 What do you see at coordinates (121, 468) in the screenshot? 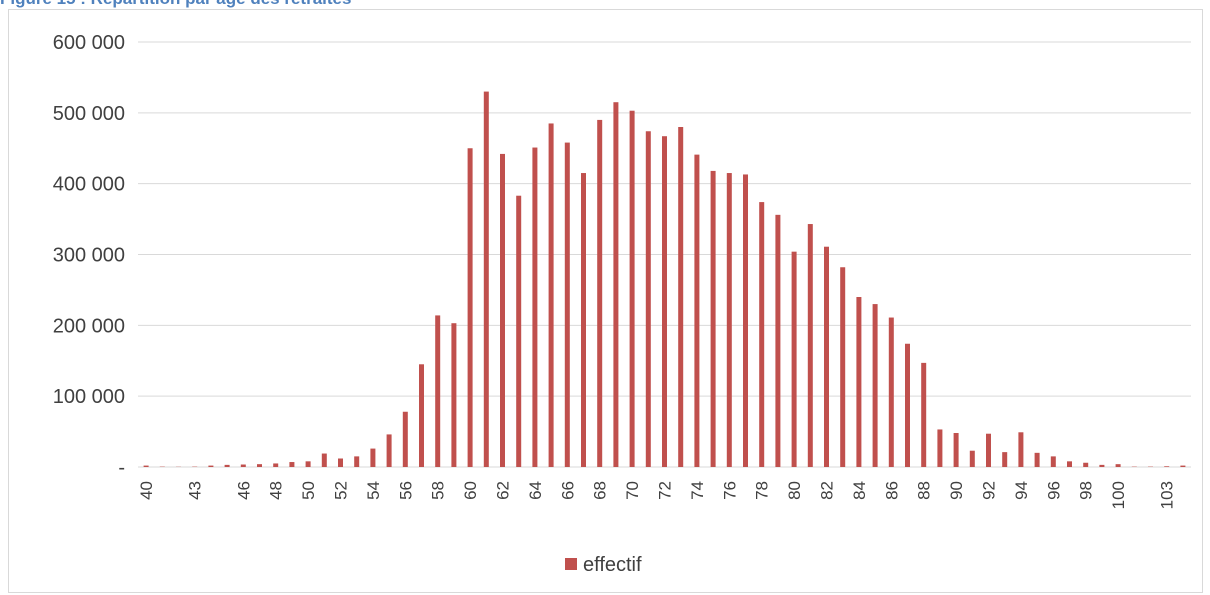
I see `y-tick-label: -` at bounding box center [121, 468].